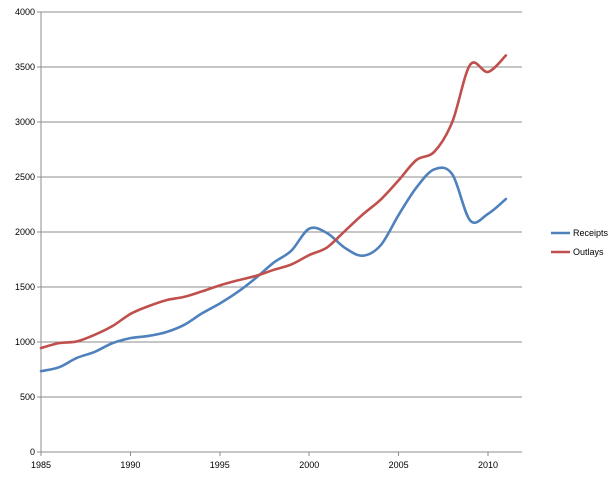  What do you see at coordinates (488, 465) in the screenshot?
I see `x-tick-label: 2010` at bounding box center [488, 465].